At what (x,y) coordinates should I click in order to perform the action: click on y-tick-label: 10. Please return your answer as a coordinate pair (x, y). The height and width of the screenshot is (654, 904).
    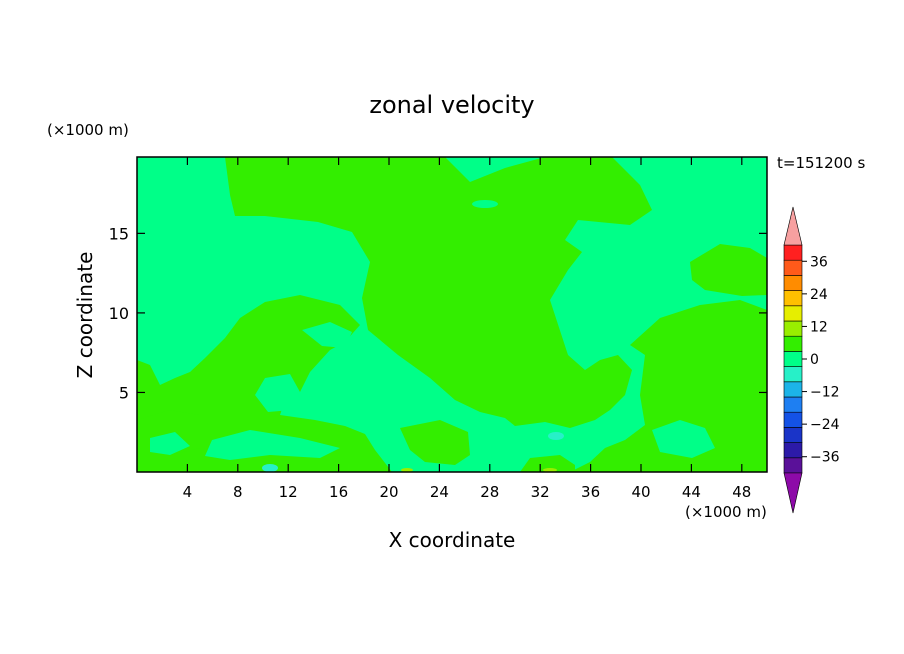
    Looking at the image, I should click on (119, 313).